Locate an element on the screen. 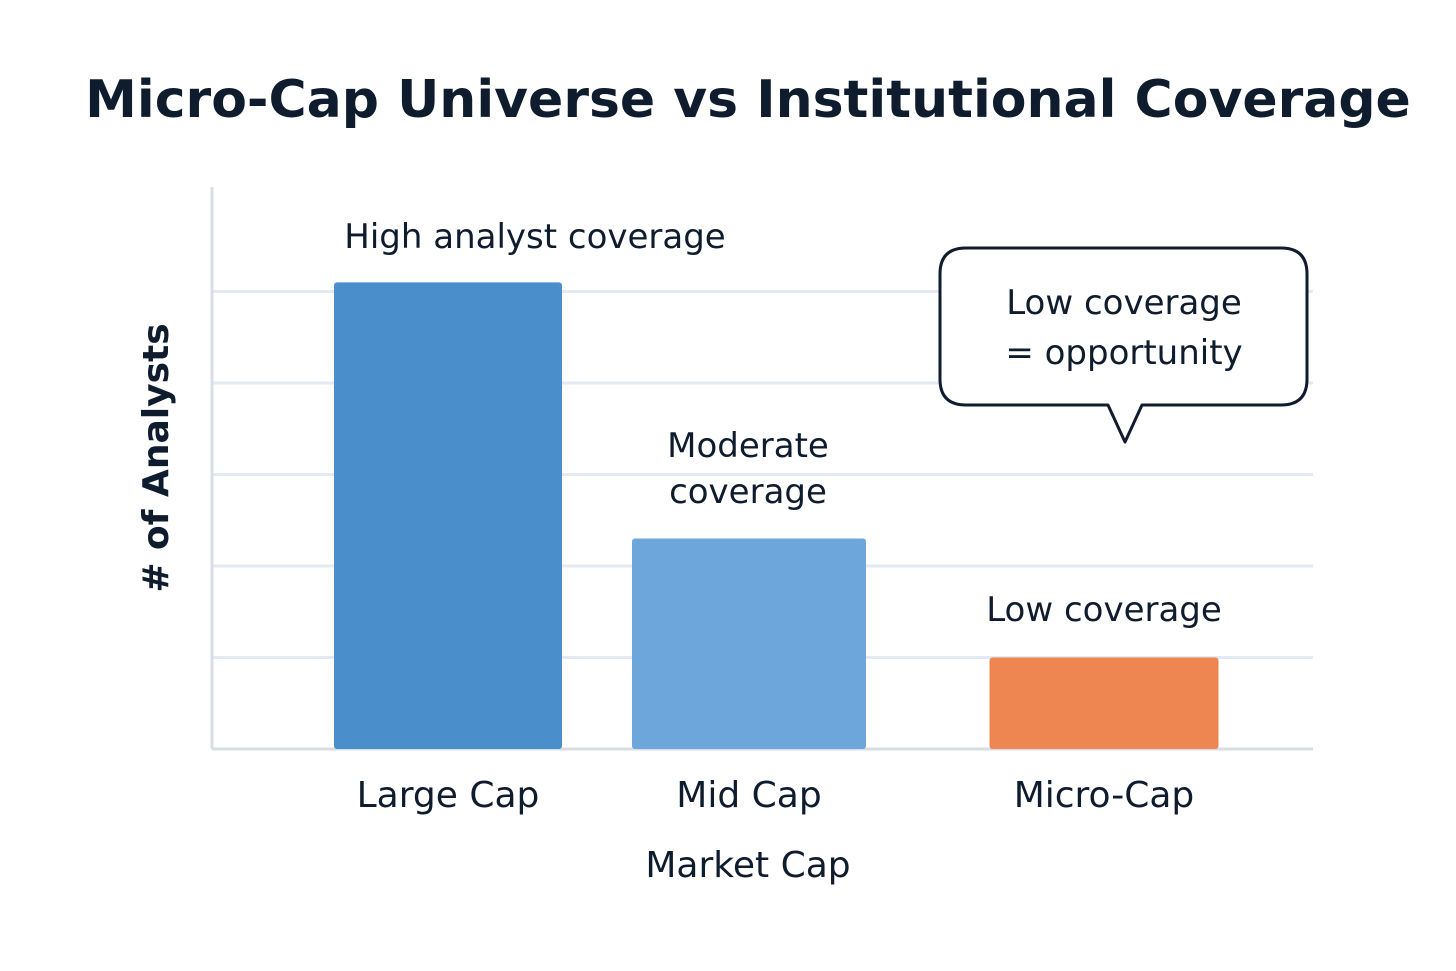 The height and width of the screenshot is (971, 1456). category-label: Micro-Cap is located at coordinates (1104, 795).